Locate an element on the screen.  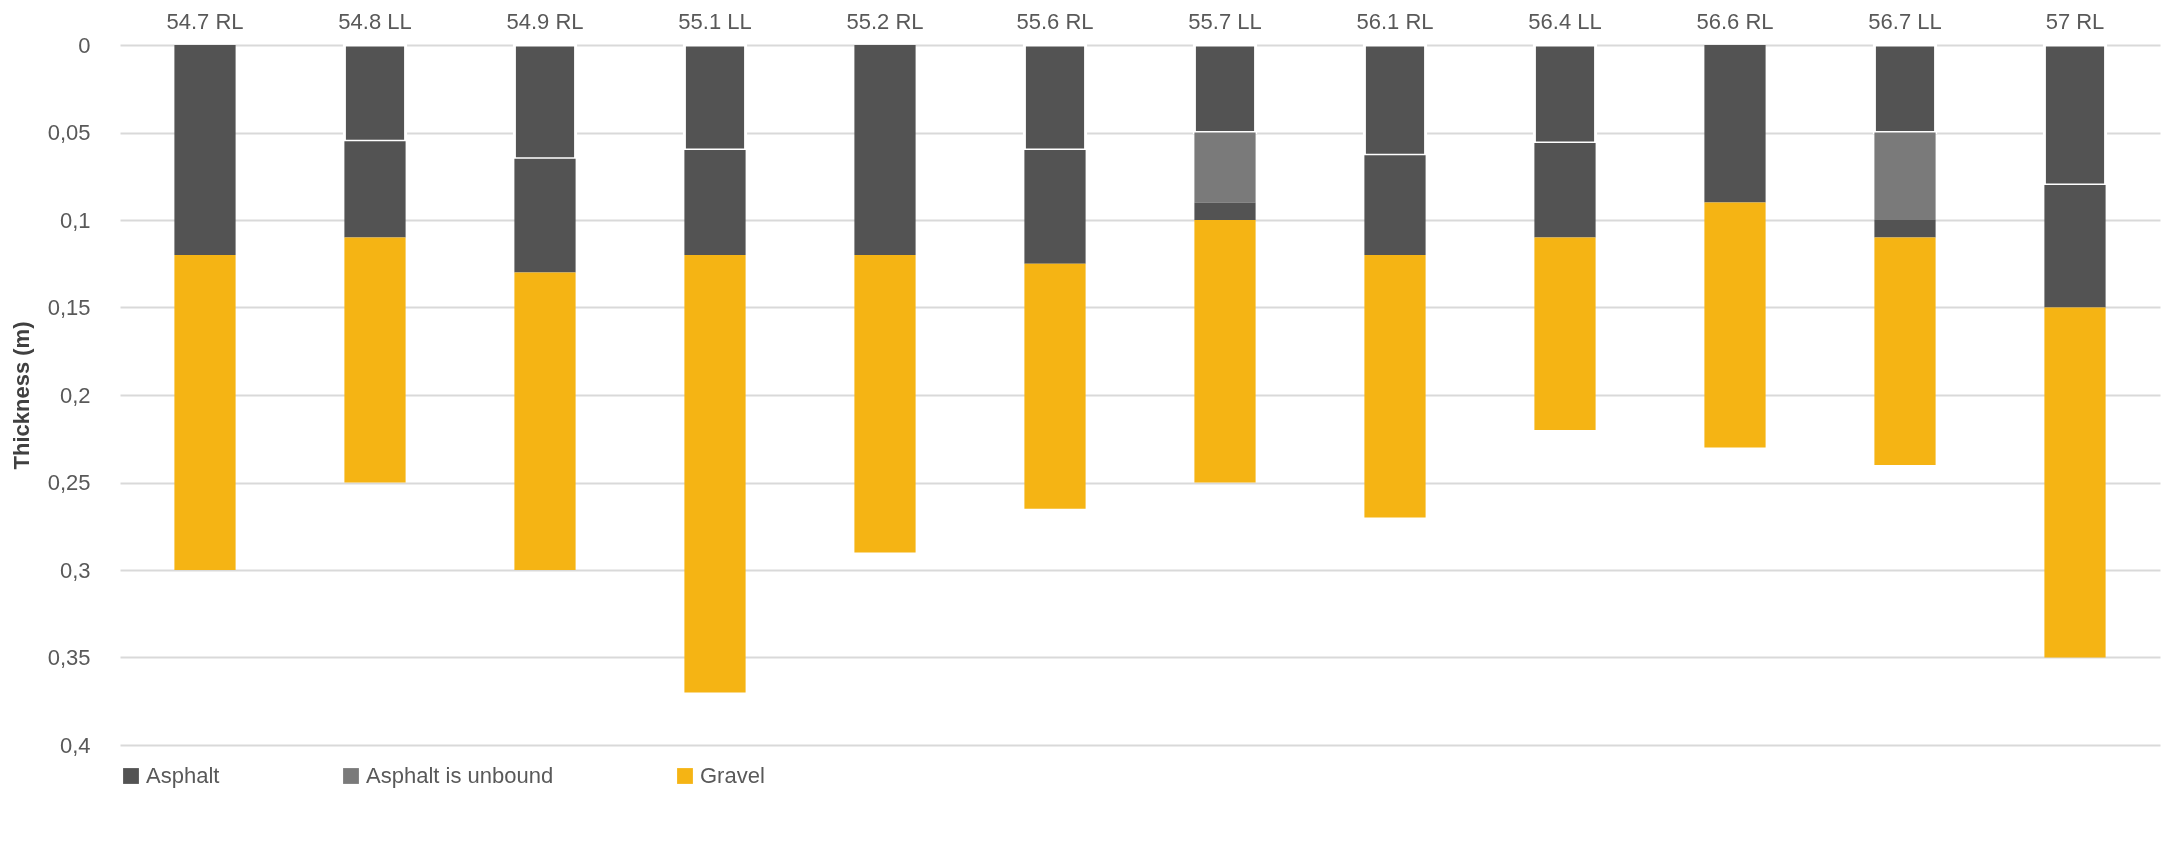
y-tick-label: 0,25 is located at coordinates (69, 482).